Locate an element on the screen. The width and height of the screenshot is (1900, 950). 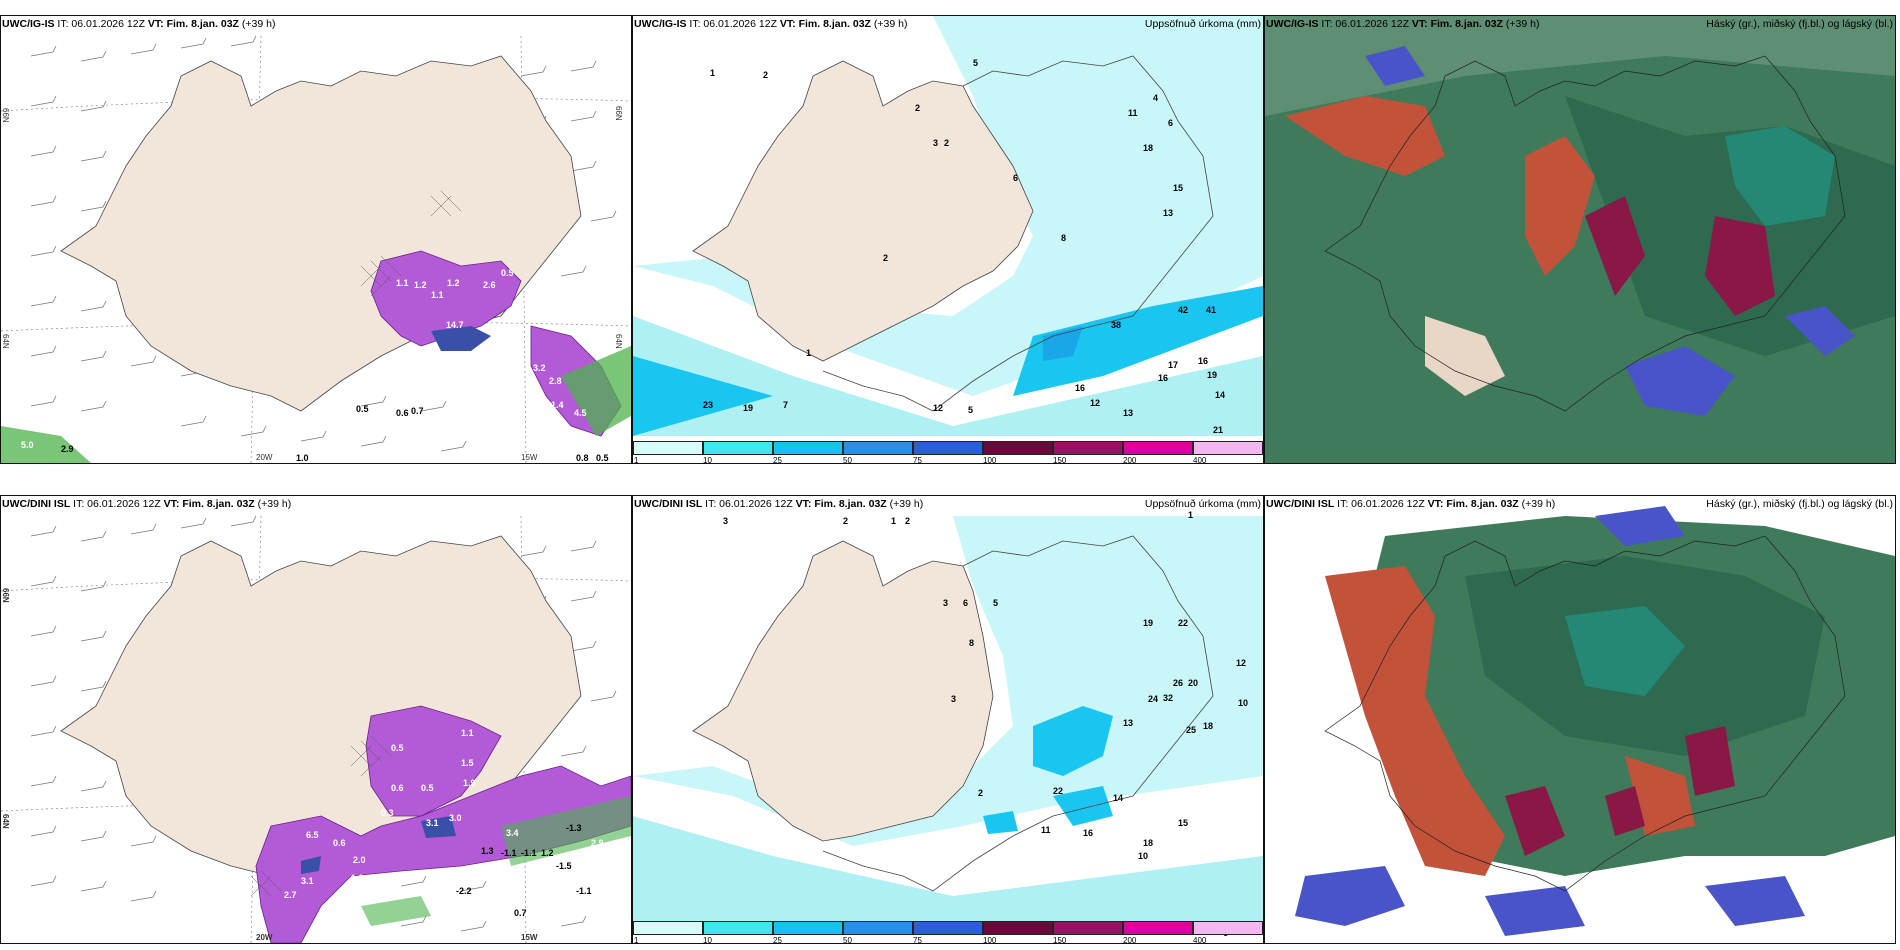
lat-label: 66N is located at coordinates (5, 595).